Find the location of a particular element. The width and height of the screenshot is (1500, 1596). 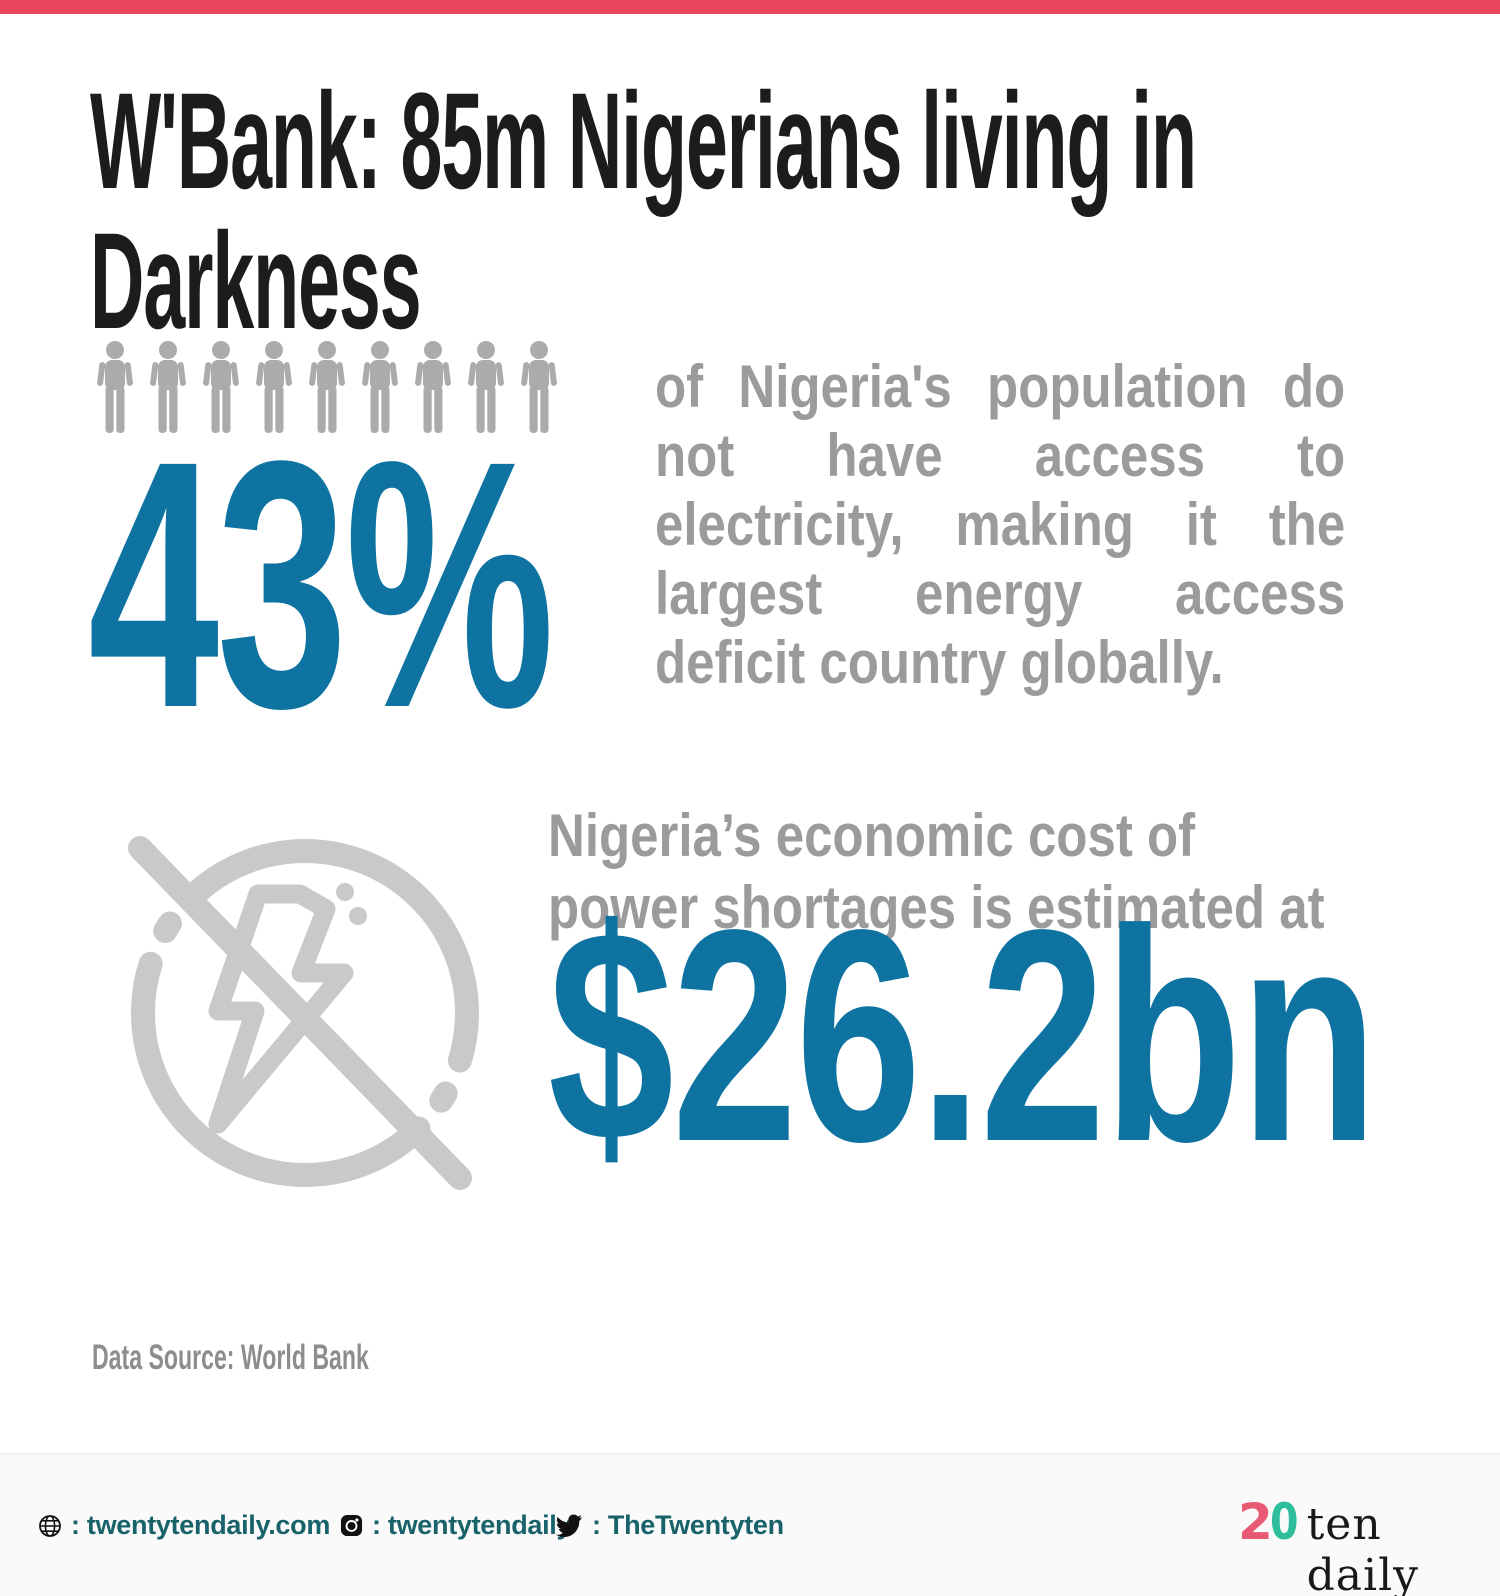

logo-digit-0: 0 is located at coordinates (1284, 1522).